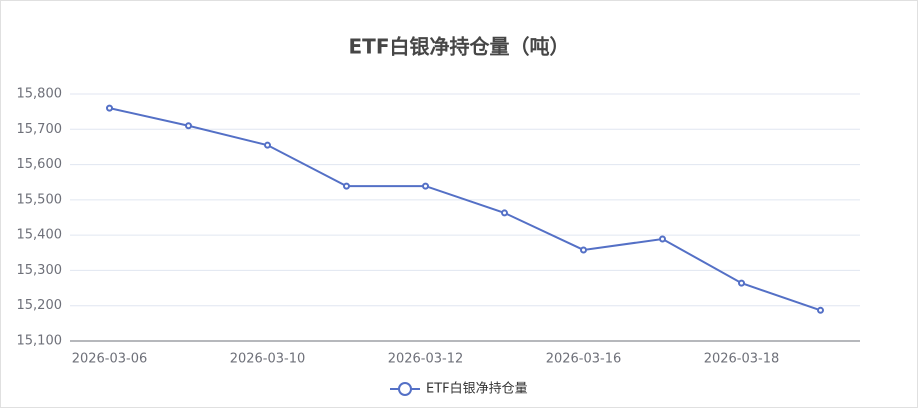 Image resolution: width=918 pixels, height=408 pixels. Describe the element at coordinates (40, 341) in the screenshot. I see `y-tick-label: 15,100` at that location.